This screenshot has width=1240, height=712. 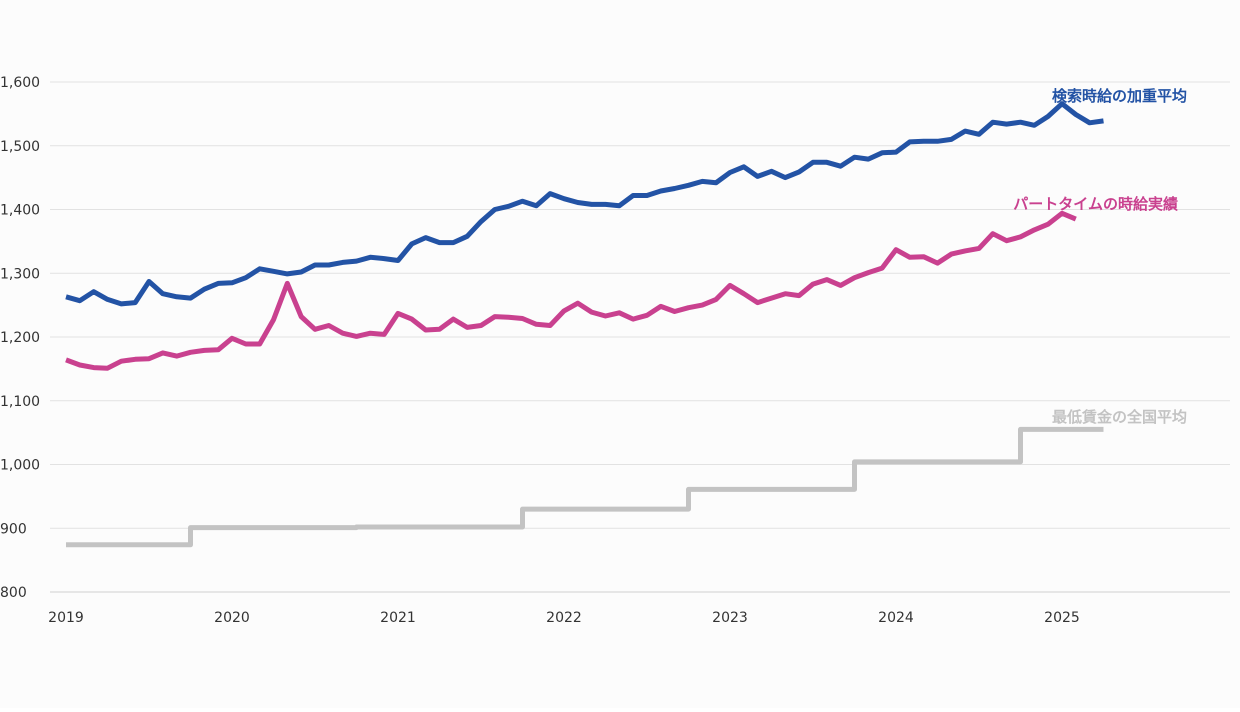 What do you see at coordinates (20, 211) in the screenshot?
I see `y-tick-label: 1,400` at bounding box center [20, 211].